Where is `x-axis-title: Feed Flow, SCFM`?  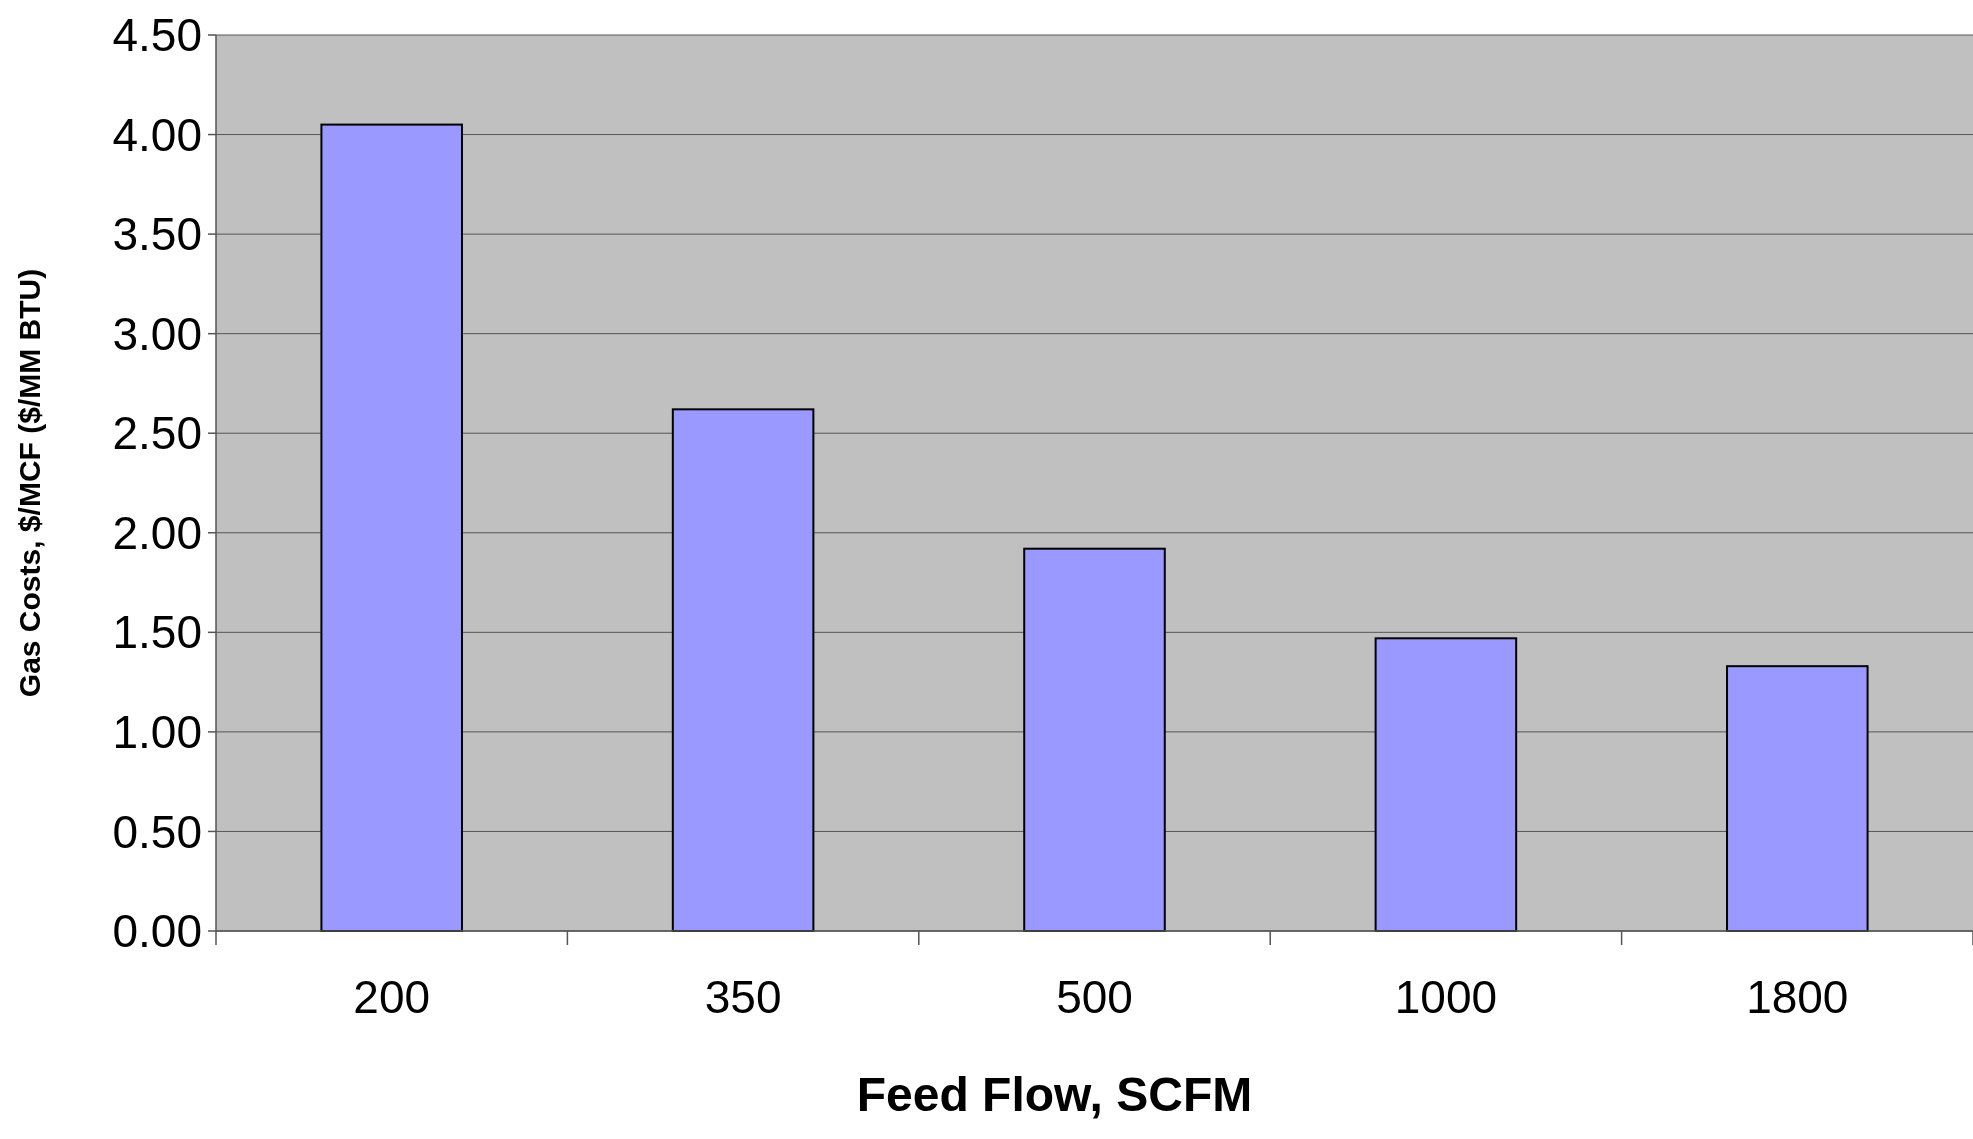 x-axis-title: Feed Flow, SCFM is located at coordinates (1054, 1094).